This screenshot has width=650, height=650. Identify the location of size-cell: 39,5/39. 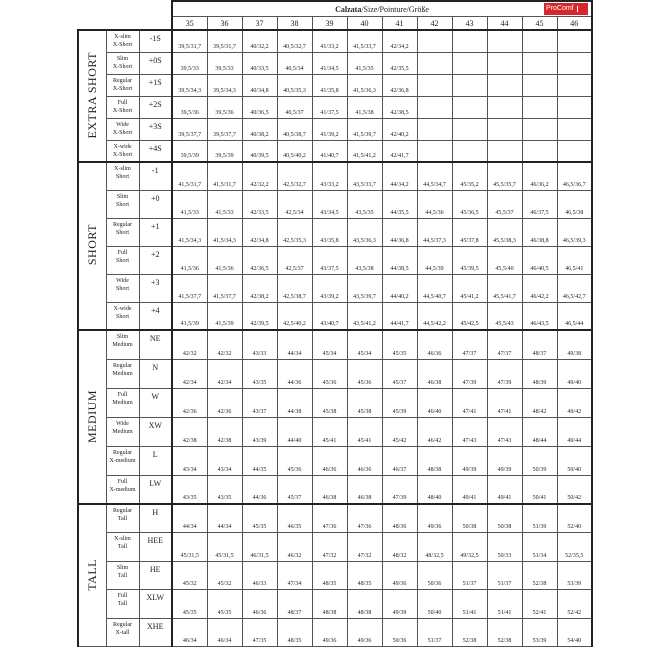
(189, 151).